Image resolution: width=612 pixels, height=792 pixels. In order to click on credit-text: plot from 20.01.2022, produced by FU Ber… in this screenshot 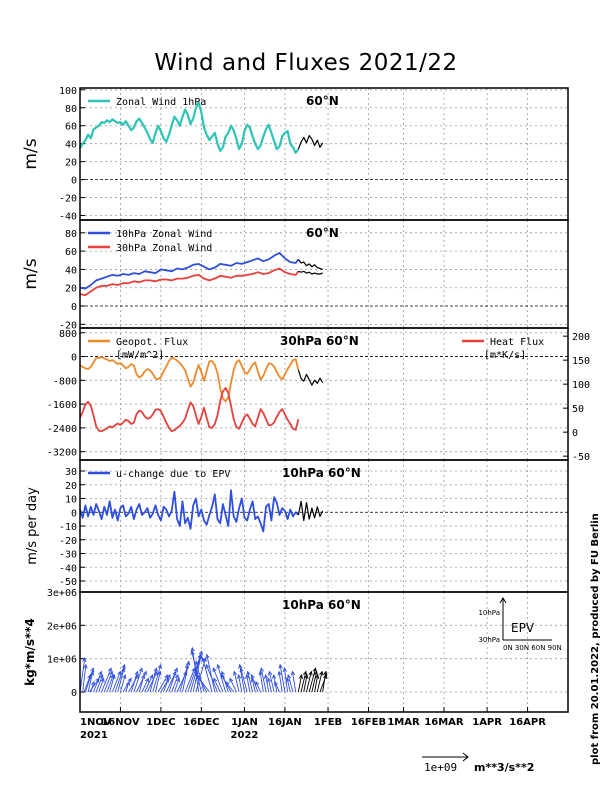, I will do `click(595, 639)`.